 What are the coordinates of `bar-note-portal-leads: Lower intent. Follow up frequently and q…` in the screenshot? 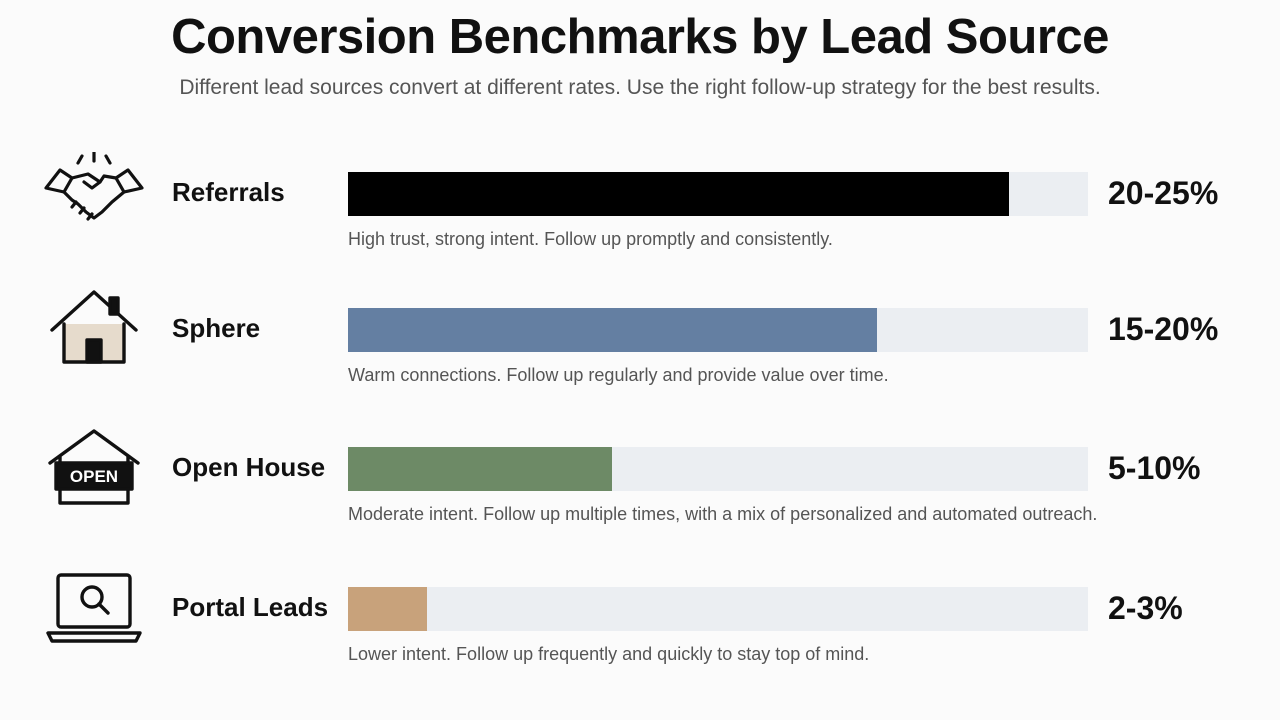 It's located at (609, 654).